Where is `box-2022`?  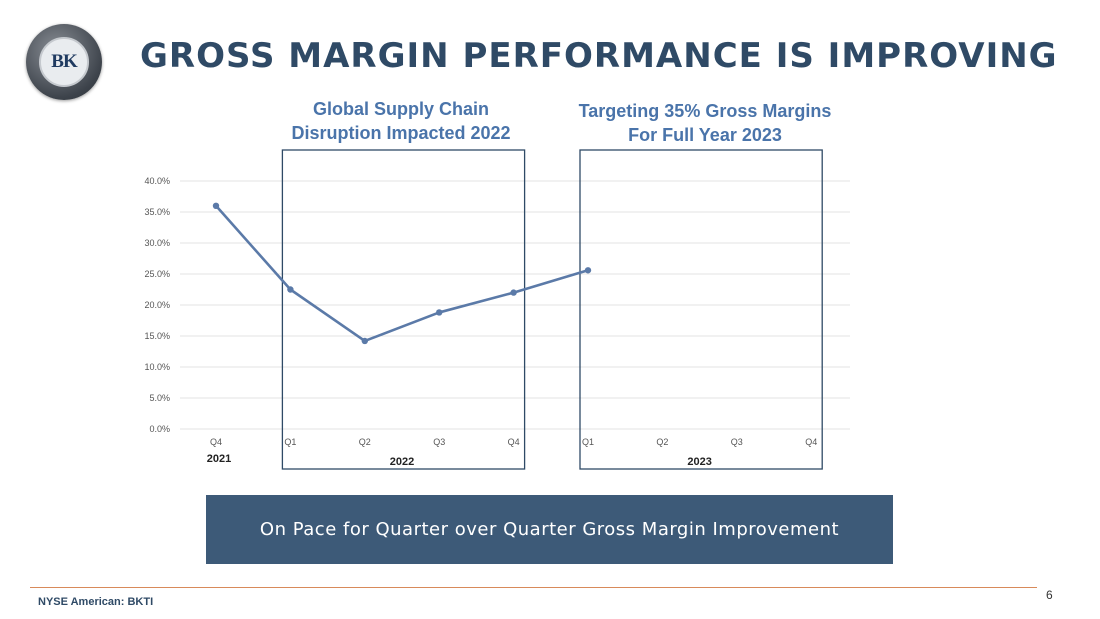 box-2022 is located at coordinates (403, 309).